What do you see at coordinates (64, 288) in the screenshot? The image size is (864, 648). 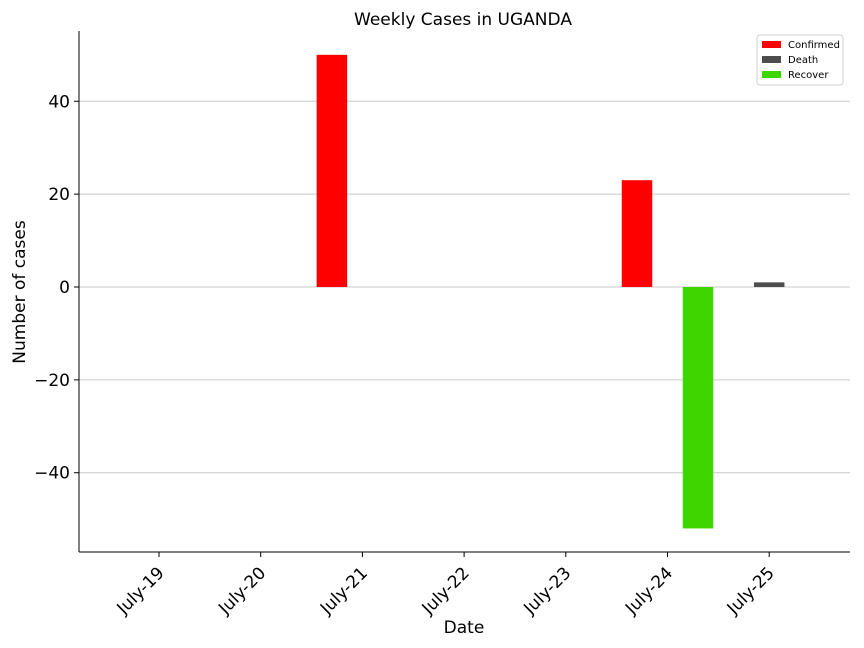 I see `y-tick-label: 0` at bounding box center [64, 288].